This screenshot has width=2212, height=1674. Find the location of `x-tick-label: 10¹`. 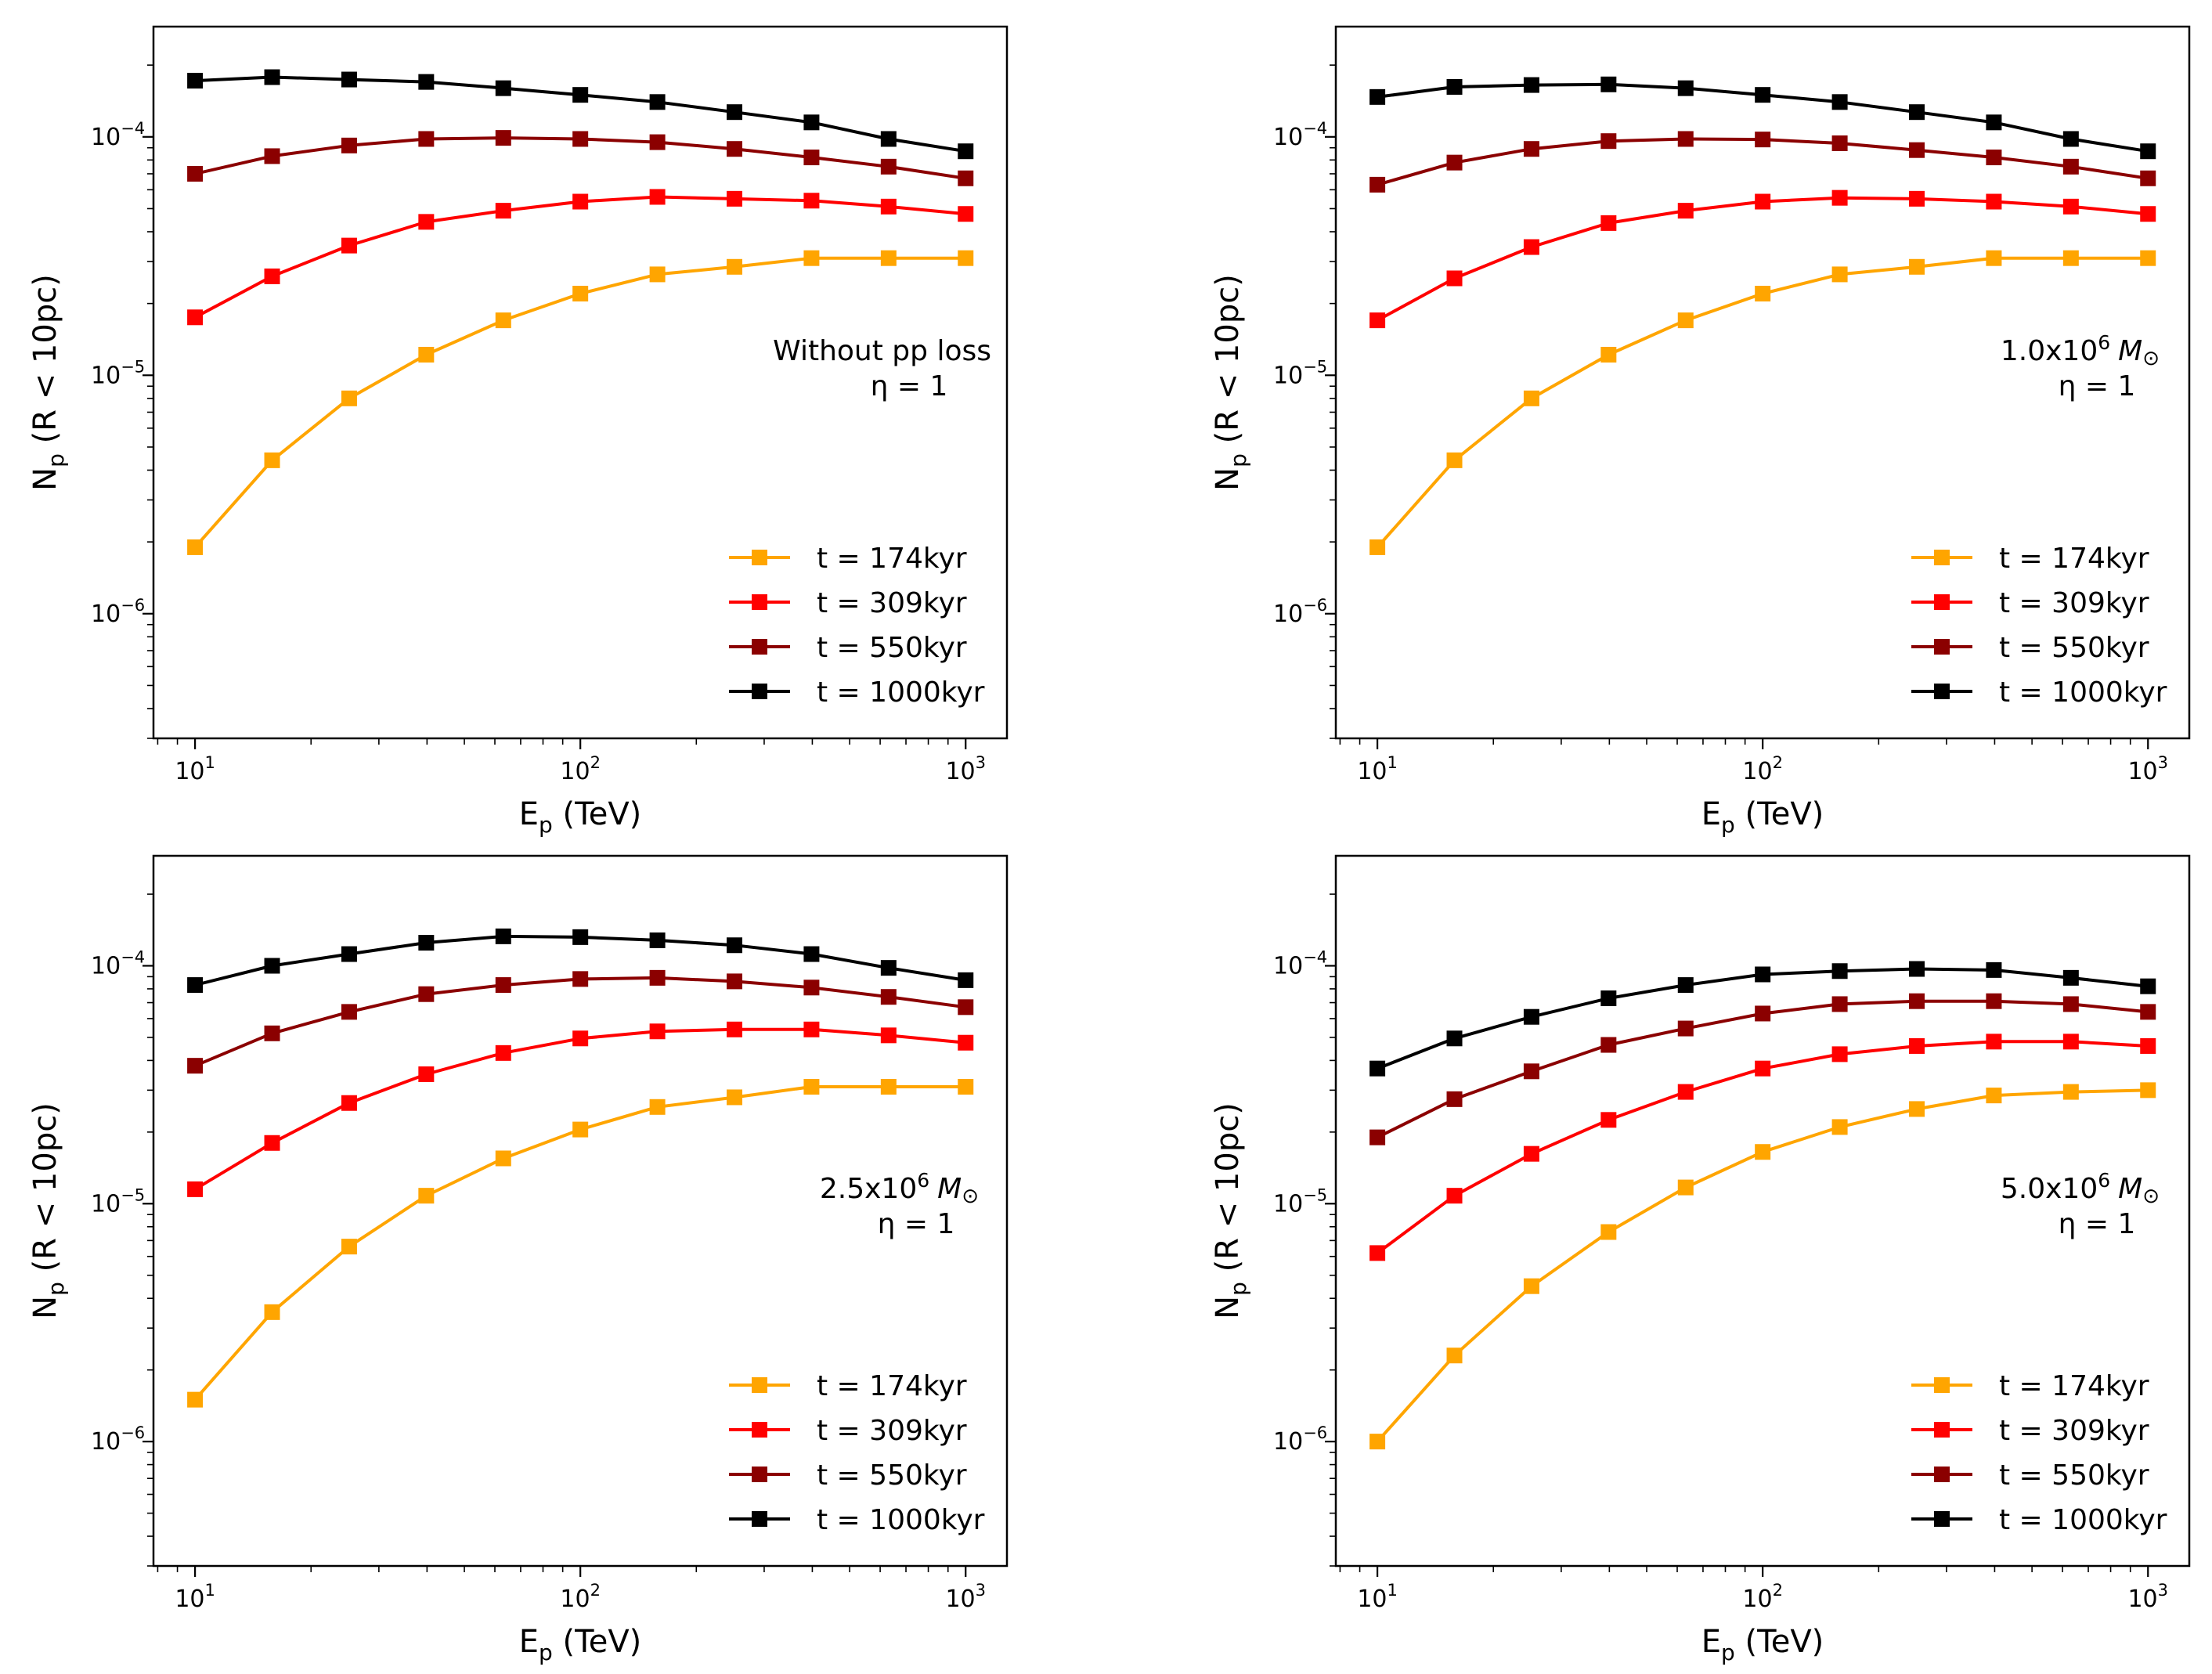

x-tick-label: 10¹ is located at coordinates (195, 769).